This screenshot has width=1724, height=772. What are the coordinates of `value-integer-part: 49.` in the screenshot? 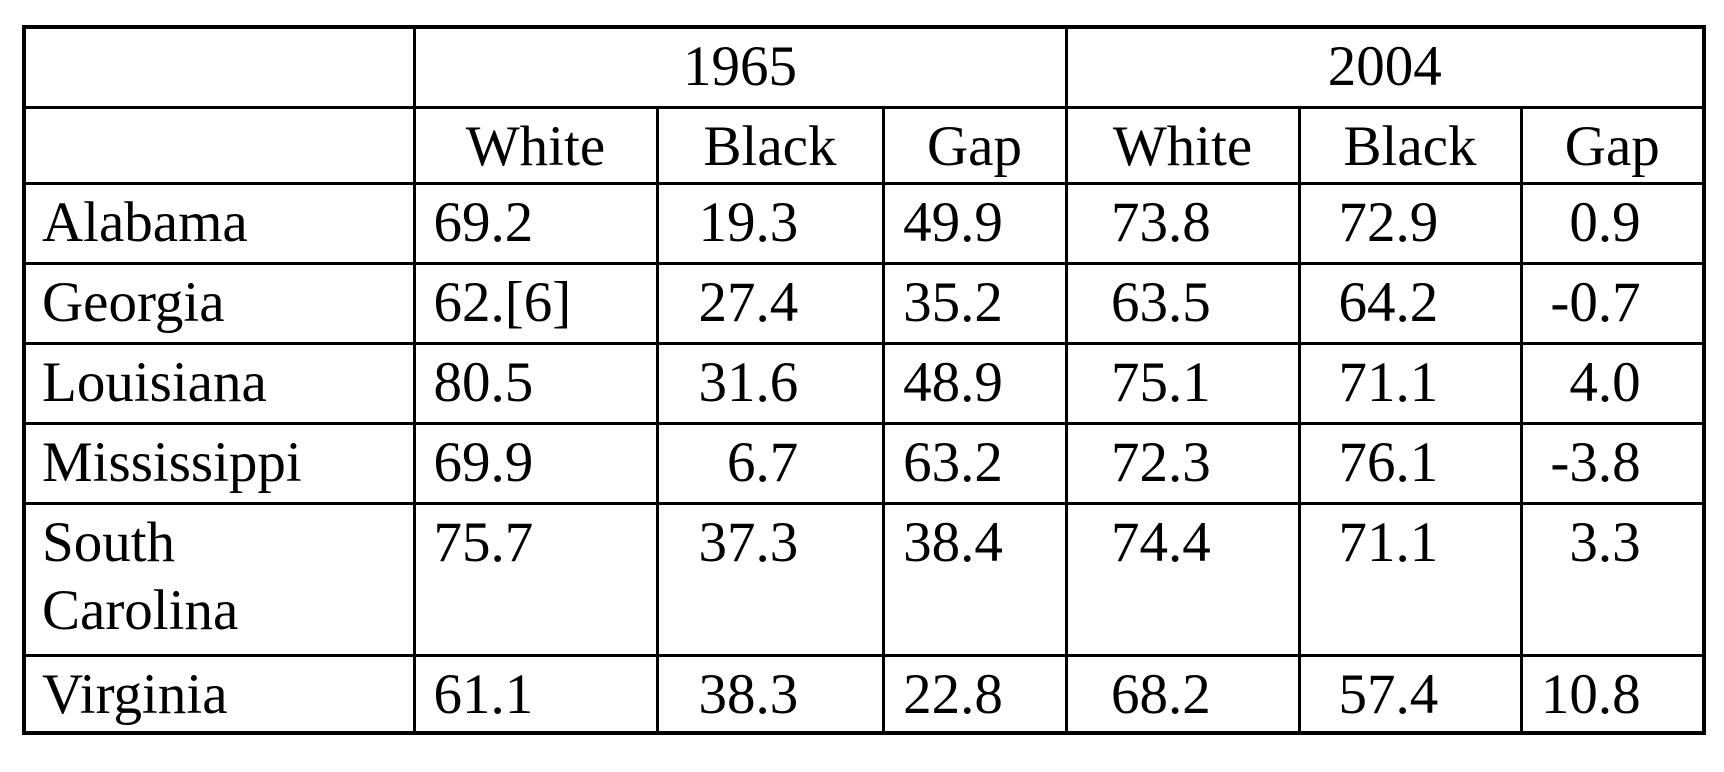 It's located at (939, 222).